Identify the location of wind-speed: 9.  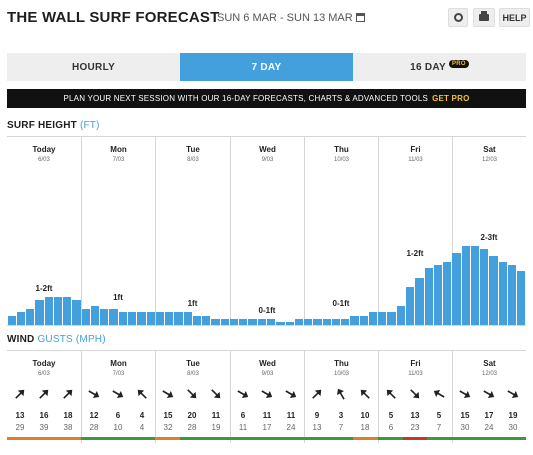
(317, 415).